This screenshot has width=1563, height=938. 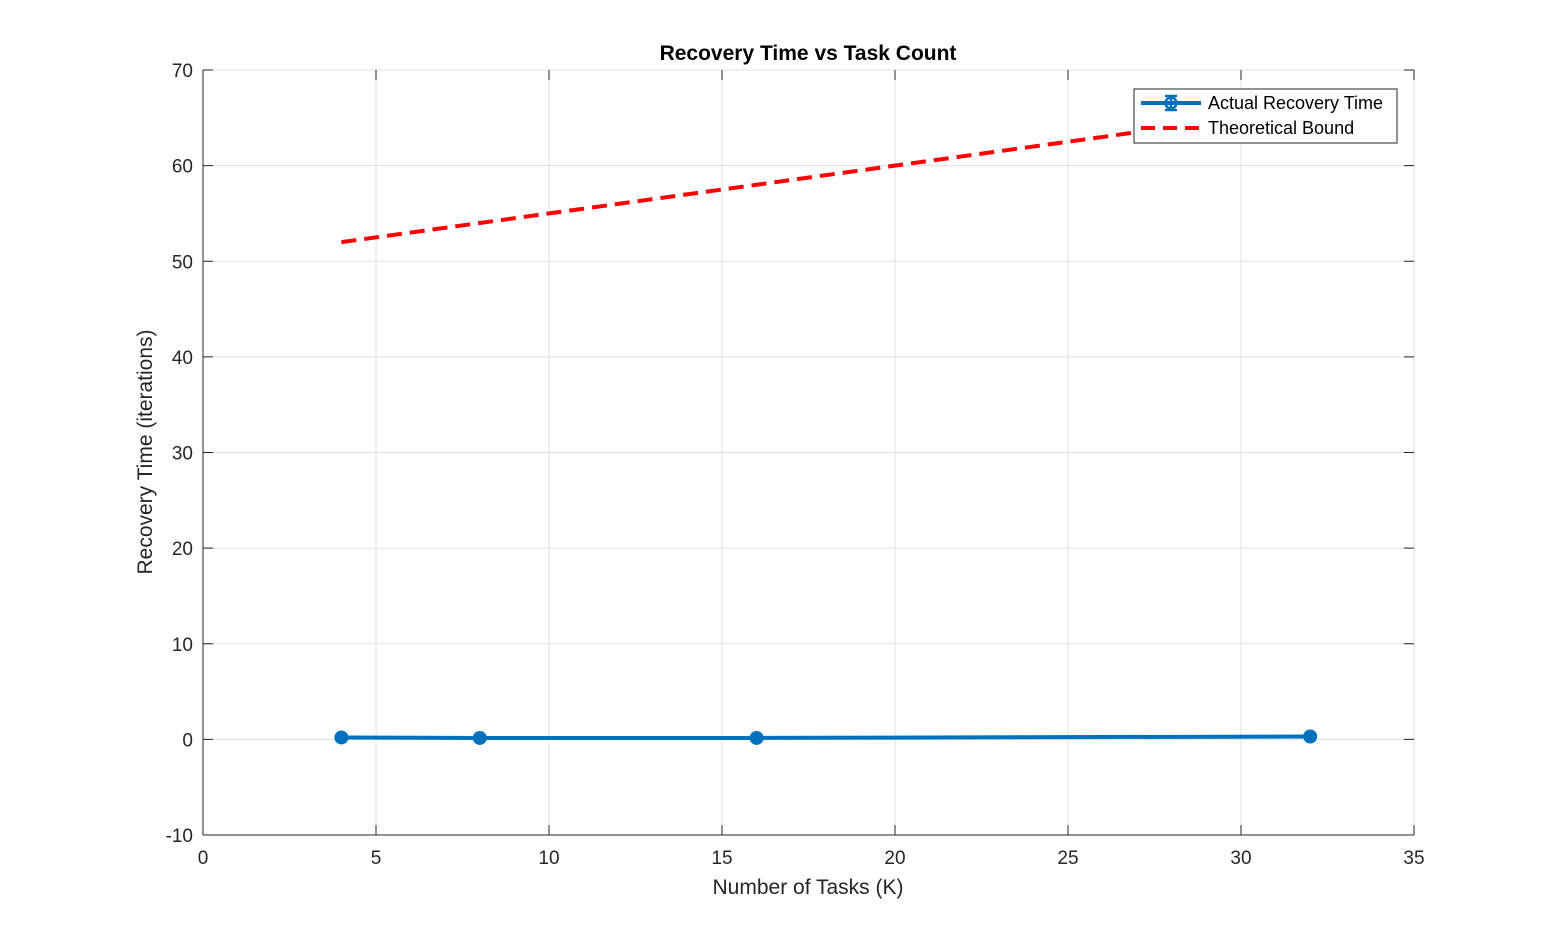 What do you see at coordinates (182, 645) in the screenshot?
I see `y-tick-label: 10` at bounding box center [182, 645].